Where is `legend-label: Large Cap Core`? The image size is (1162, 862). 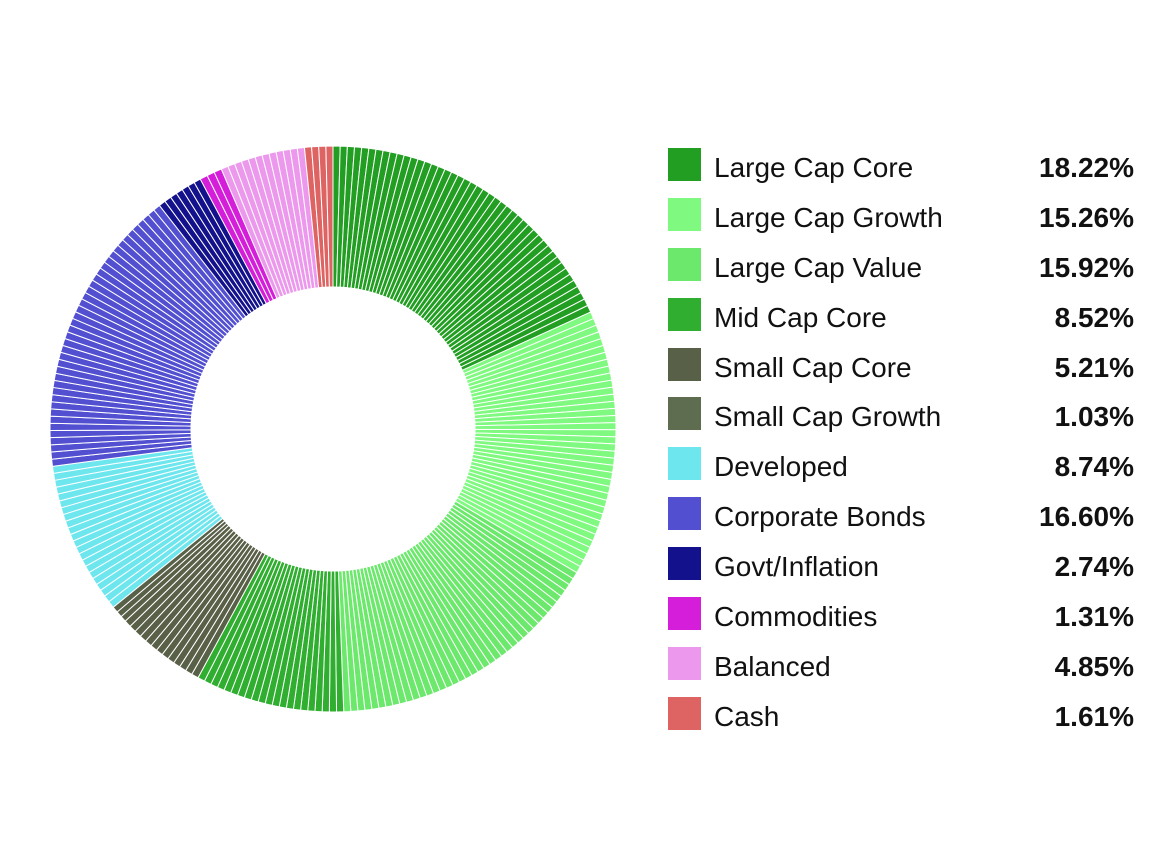 legend-label: Large Cap Core is located at coordinates (814, 167).